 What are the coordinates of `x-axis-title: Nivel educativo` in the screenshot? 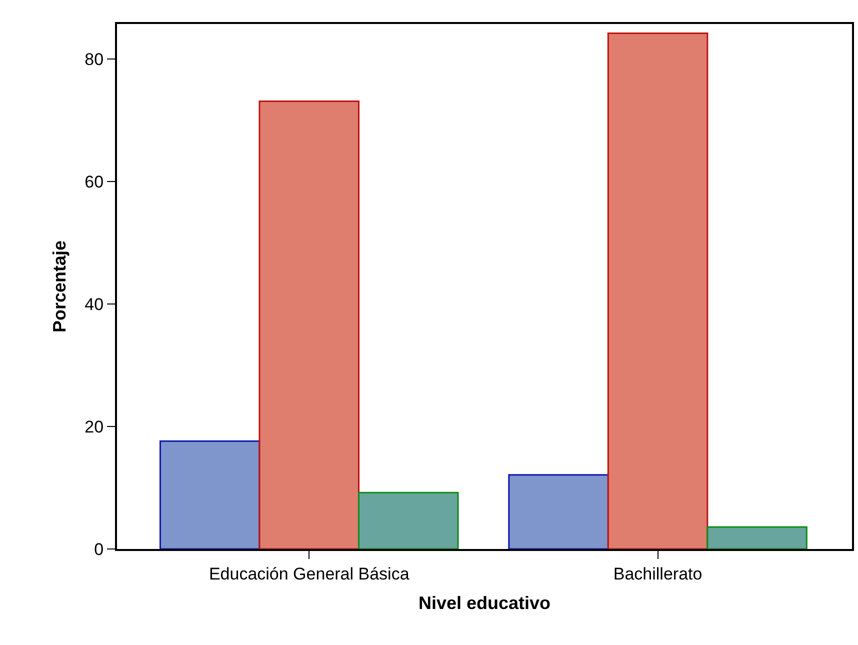 It's located at (484, 603).